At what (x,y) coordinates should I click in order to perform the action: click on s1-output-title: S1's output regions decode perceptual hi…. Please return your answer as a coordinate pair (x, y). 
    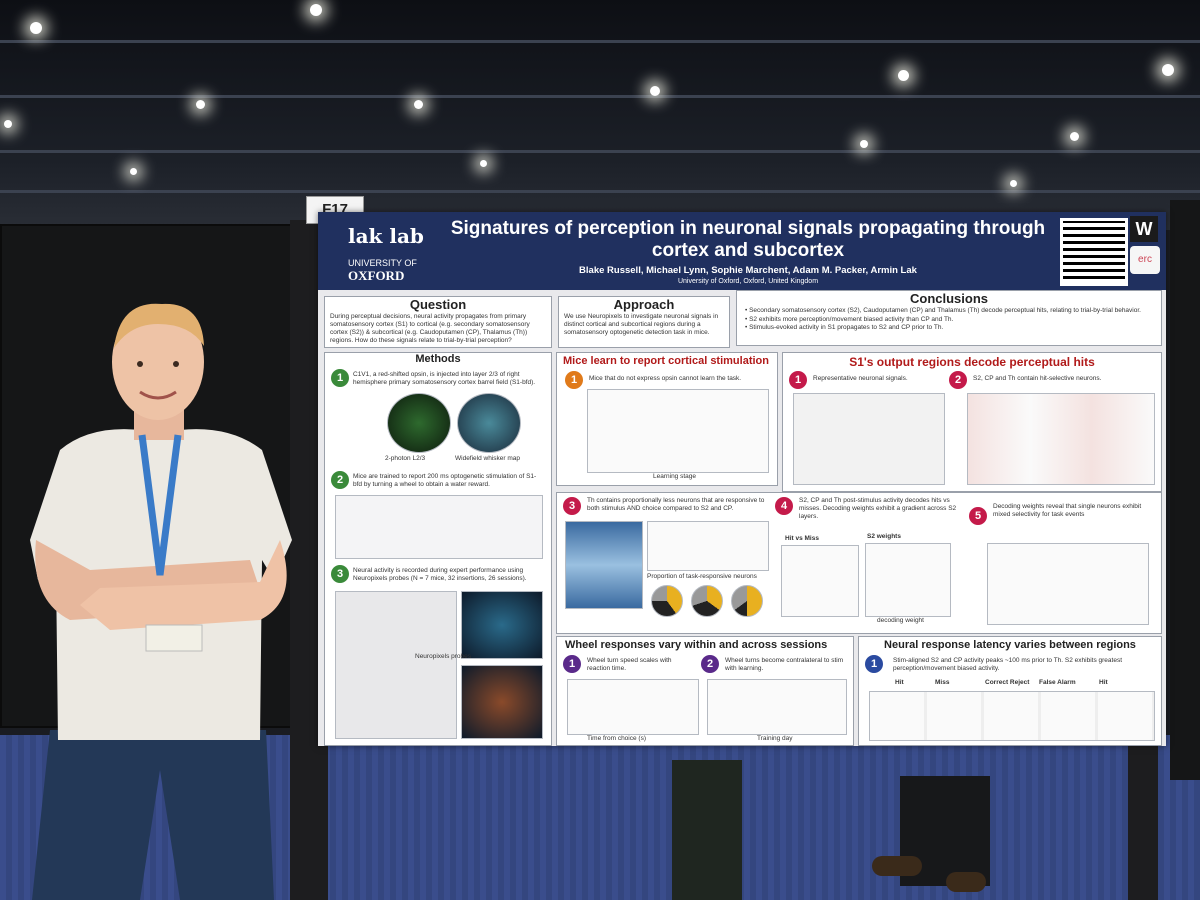
    Looking at the image, I should click on (972, 362).